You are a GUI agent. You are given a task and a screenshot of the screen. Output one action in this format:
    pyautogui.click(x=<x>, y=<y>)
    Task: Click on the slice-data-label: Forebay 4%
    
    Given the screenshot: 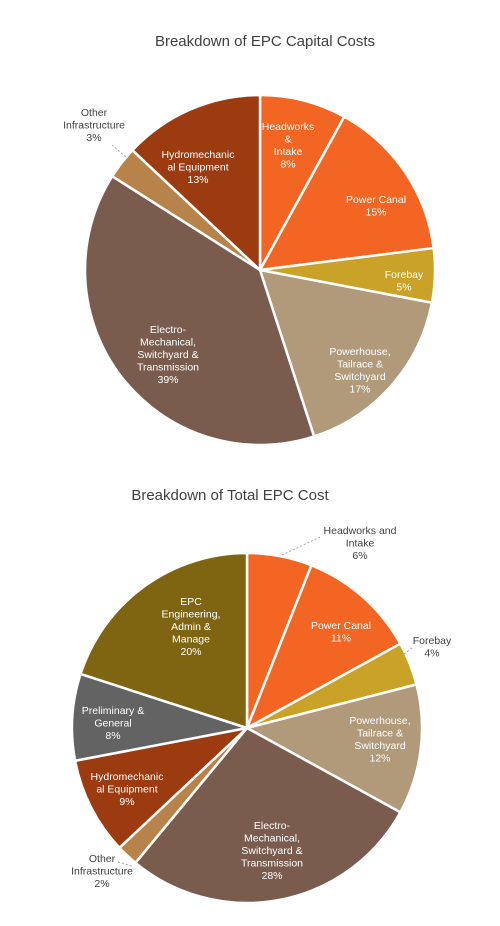 What is the action you would take?
    pyautogui.click(x=432, y=647)
    